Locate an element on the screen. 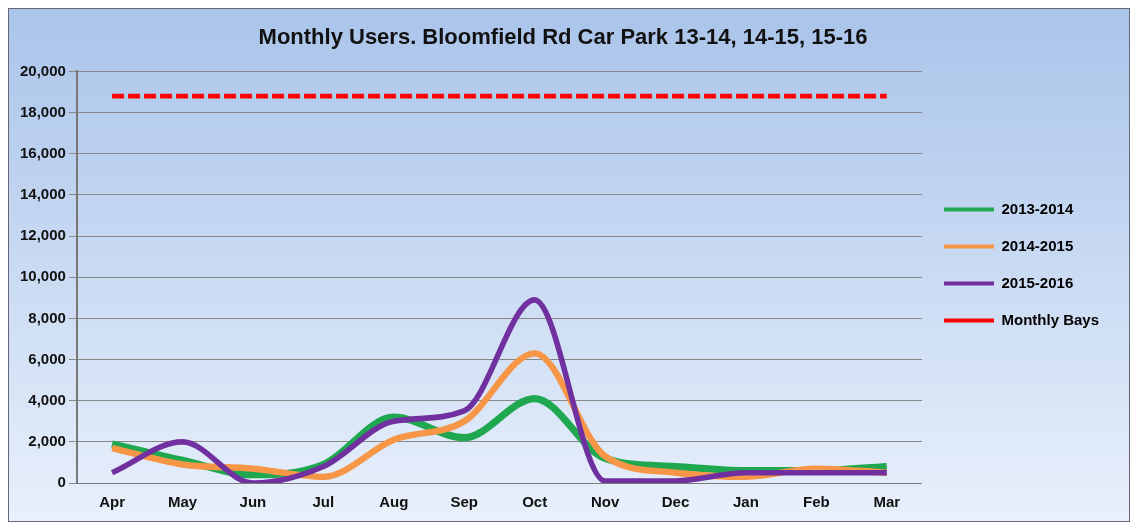 The image size is (1138, 529). y-tick-label: 10,000 is located at coordinates (42, 276).